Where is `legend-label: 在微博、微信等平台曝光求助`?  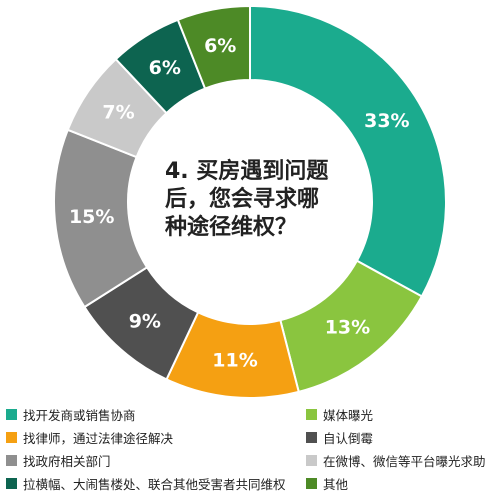
legend-label: 在微博、微信等平台曝光求助 is located at coordinates (404, 461).